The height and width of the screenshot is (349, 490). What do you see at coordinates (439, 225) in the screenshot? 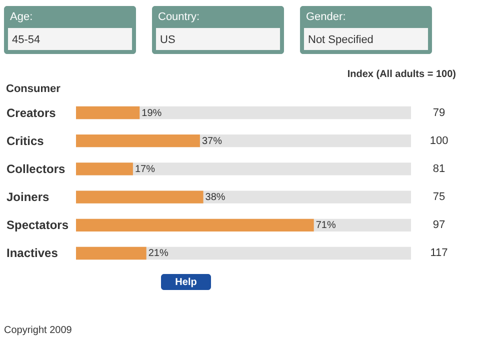
I see `text: 97` at bounding box center [439, 225].